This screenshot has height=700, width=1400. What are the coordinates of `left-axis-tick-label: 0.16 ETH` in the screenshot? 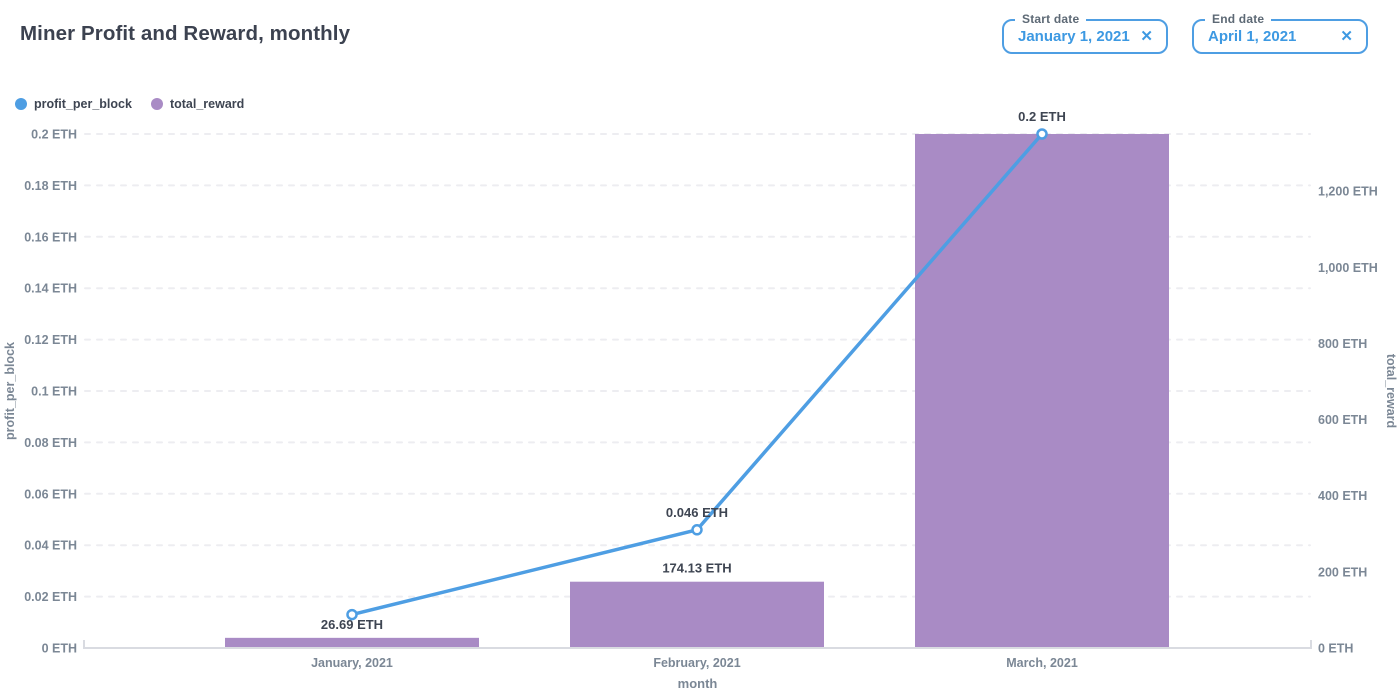 It's located at (50, 237).